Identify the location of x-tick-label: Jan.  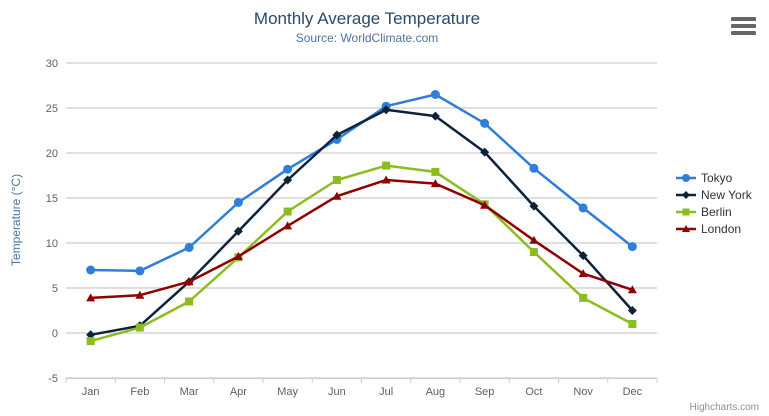
(91, 392).